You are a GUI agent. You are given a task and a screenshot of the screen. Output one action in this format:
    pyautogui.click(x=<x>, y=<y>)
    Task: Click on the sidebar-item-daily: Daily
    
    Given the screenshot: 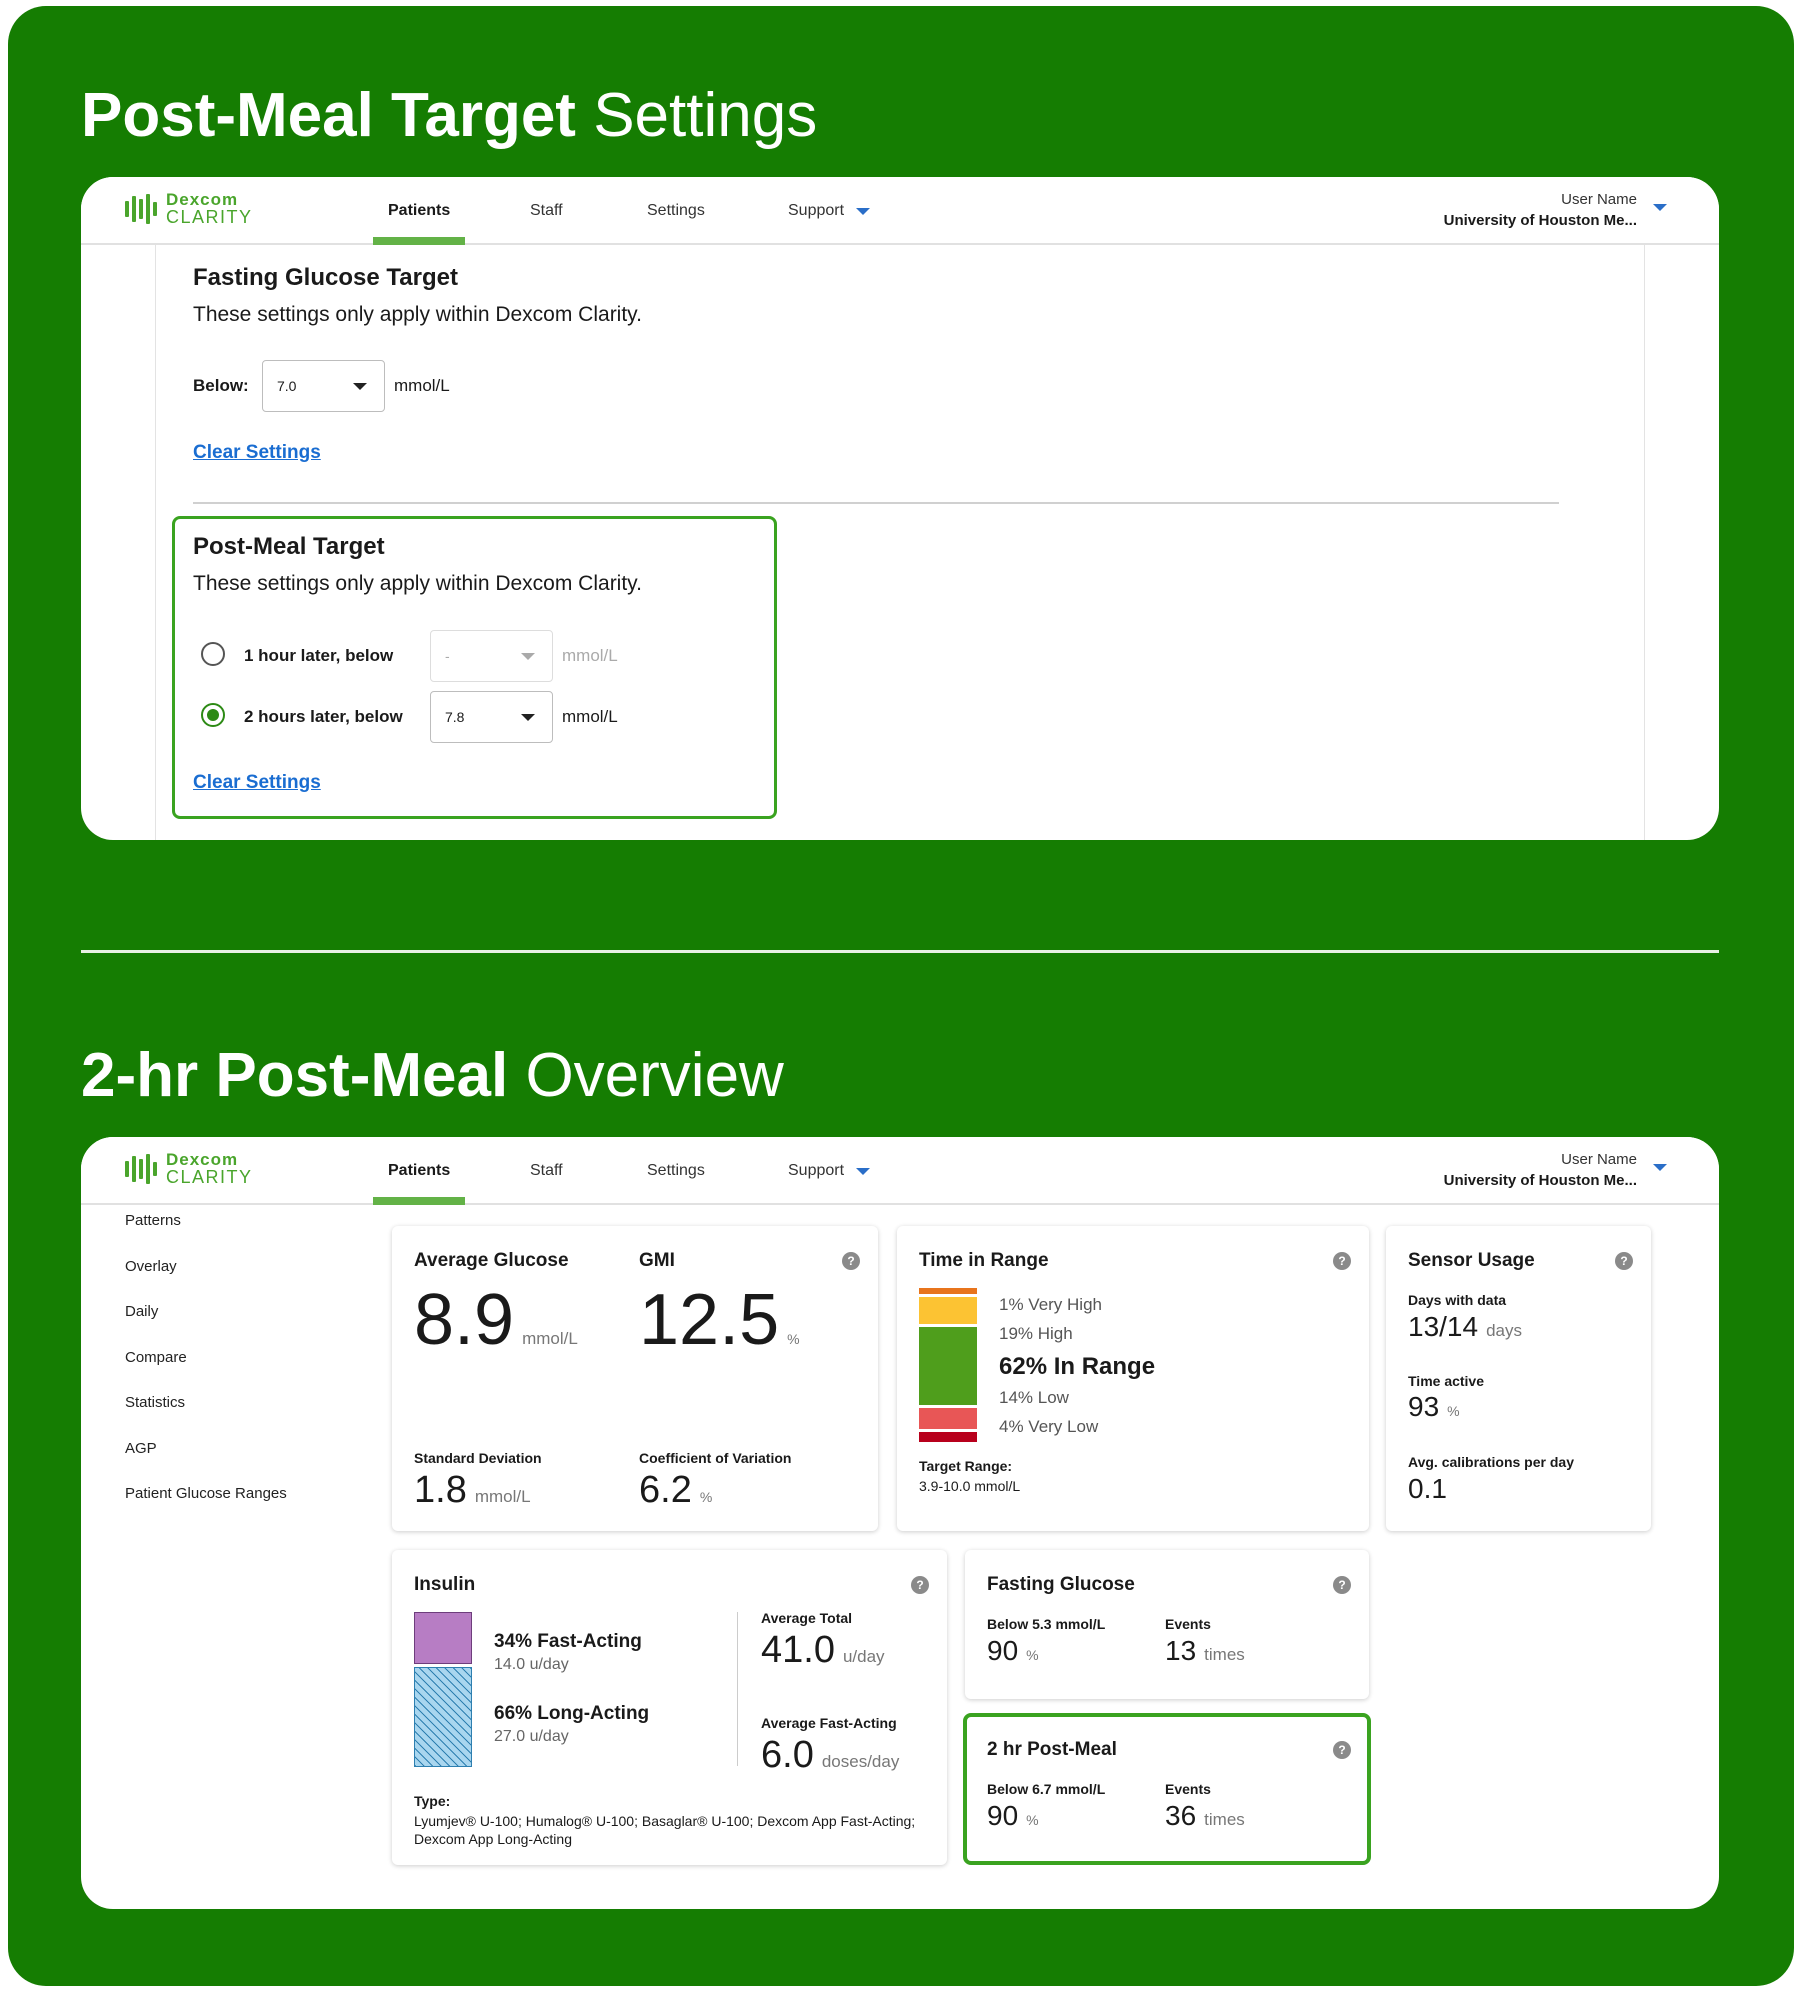 What is the action you would take?
    pyautogui.click(x=142, y=1311)
    